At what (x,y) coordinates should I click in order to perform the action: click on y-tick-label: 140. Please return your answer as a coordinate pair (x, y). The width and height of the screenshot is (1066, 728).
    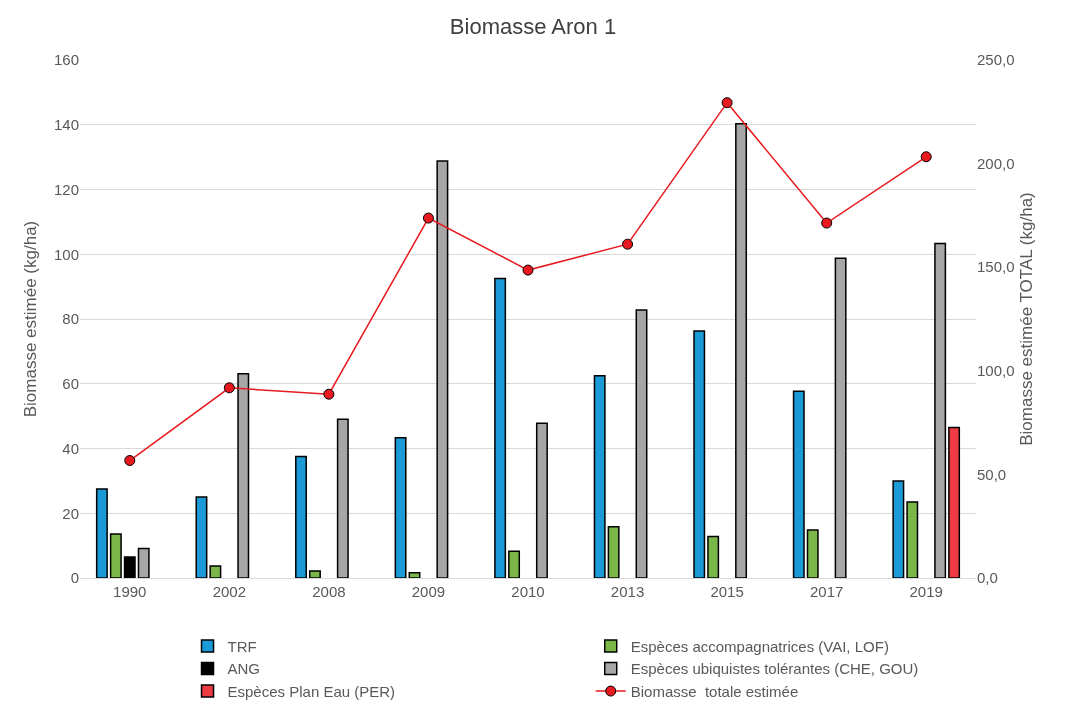
    Looking at the image, I should click on (66, 124).